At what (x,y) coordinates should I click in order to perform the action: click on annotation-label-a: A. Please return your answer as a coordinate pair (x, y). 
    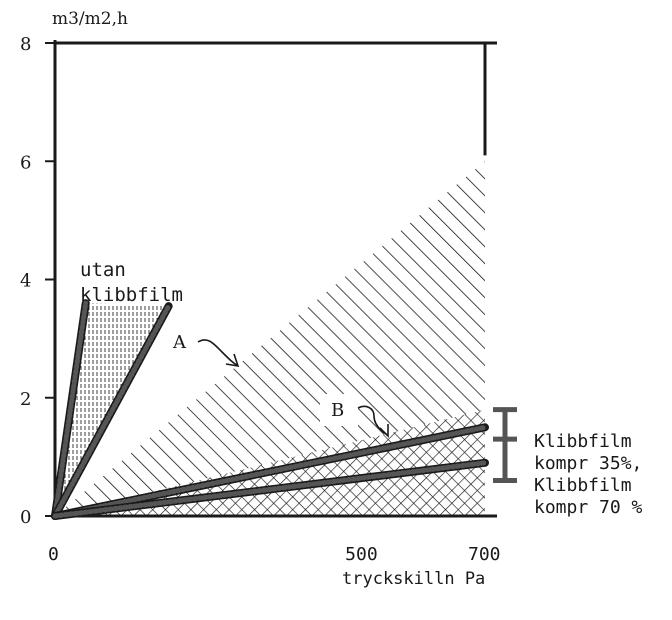
    Looking at the image, I should click on (179, 342).